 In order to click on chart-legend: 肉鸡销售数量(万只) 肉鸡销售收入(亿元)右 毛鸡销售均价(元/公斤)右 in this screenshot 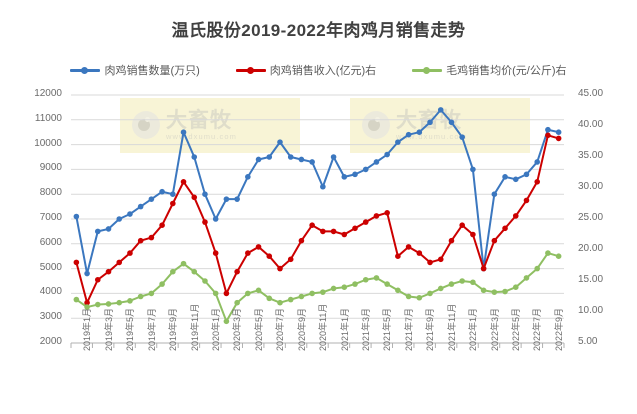, I will do `click(318, 70)`.